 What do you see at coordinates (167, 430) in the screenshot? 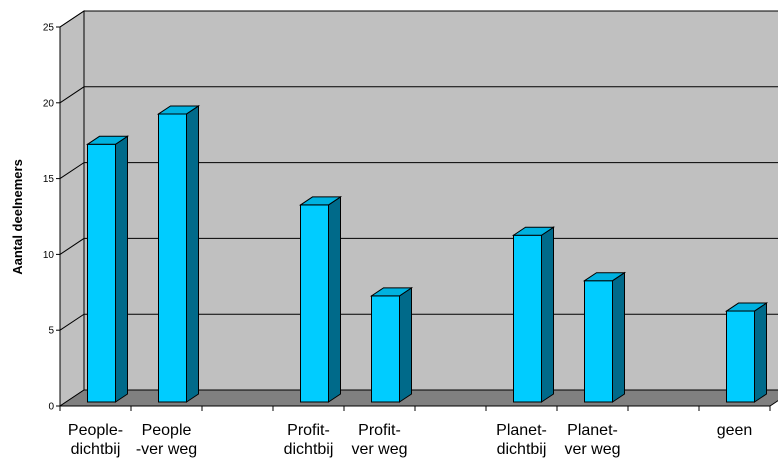
I see `x-category-label-line: People` at bounding box center [167, 430].